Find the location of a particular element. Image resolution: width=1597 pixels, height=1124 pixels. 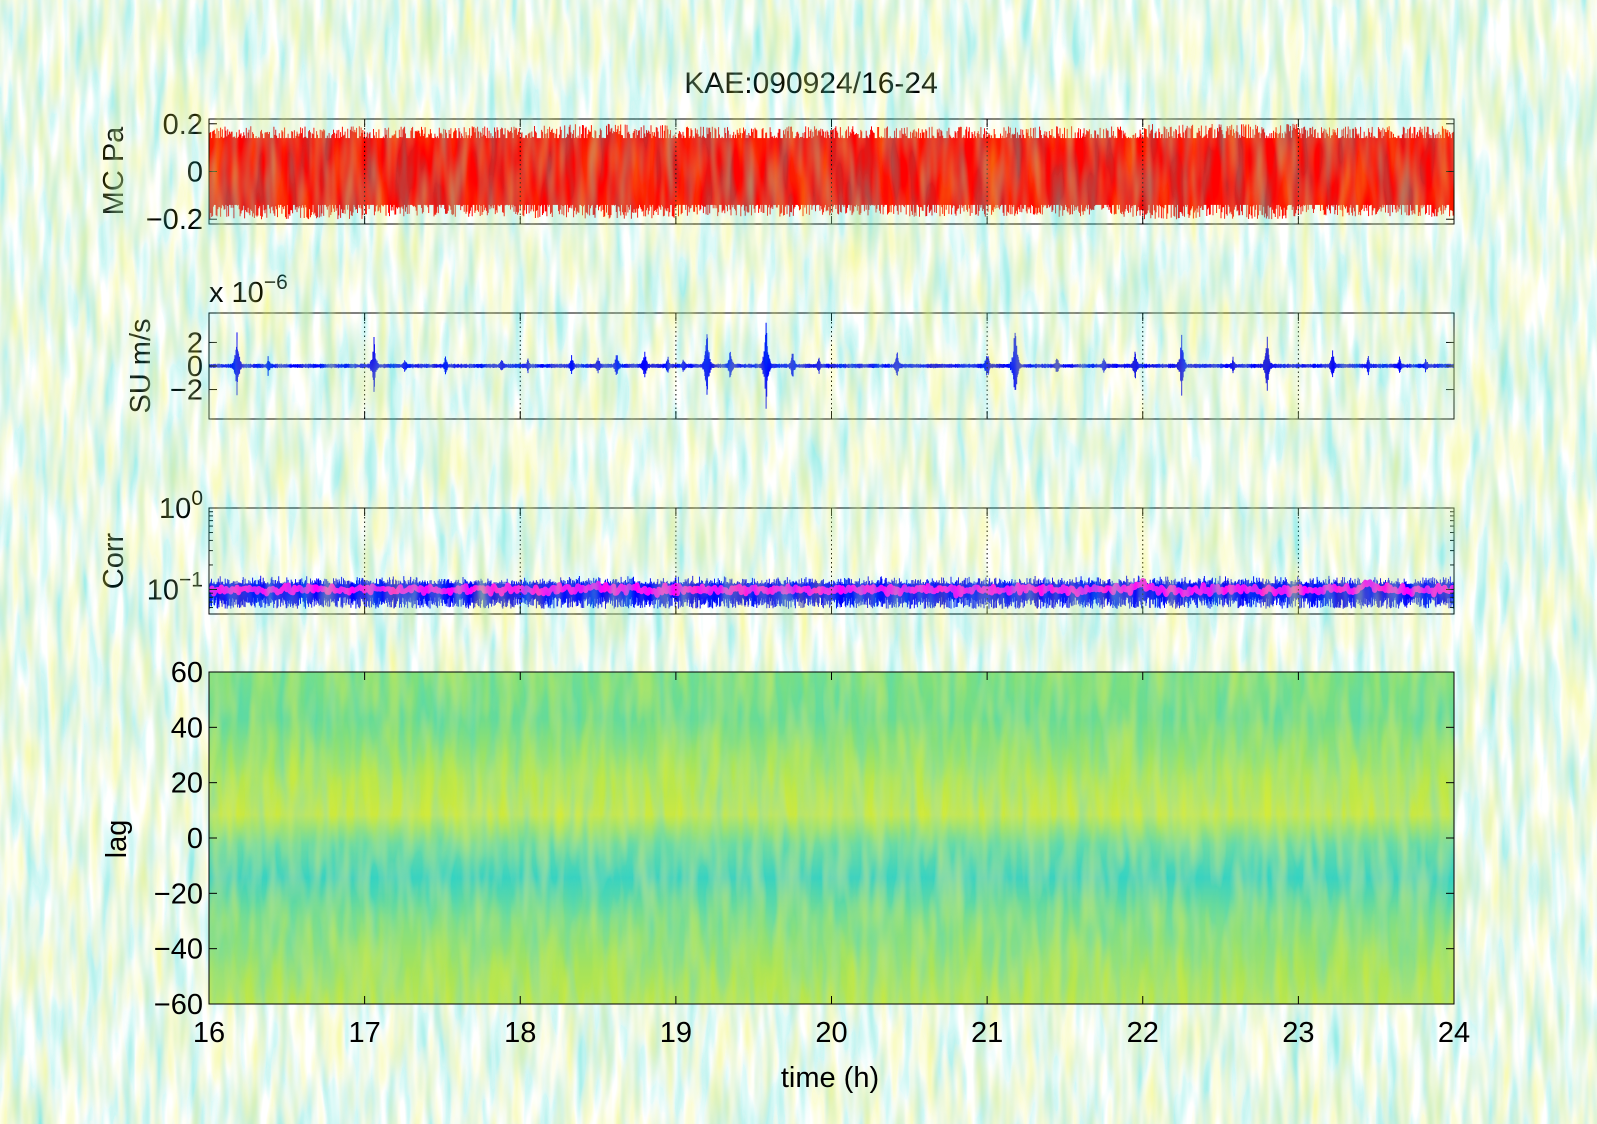

pressure-trace is located at coordinates (831, 171).